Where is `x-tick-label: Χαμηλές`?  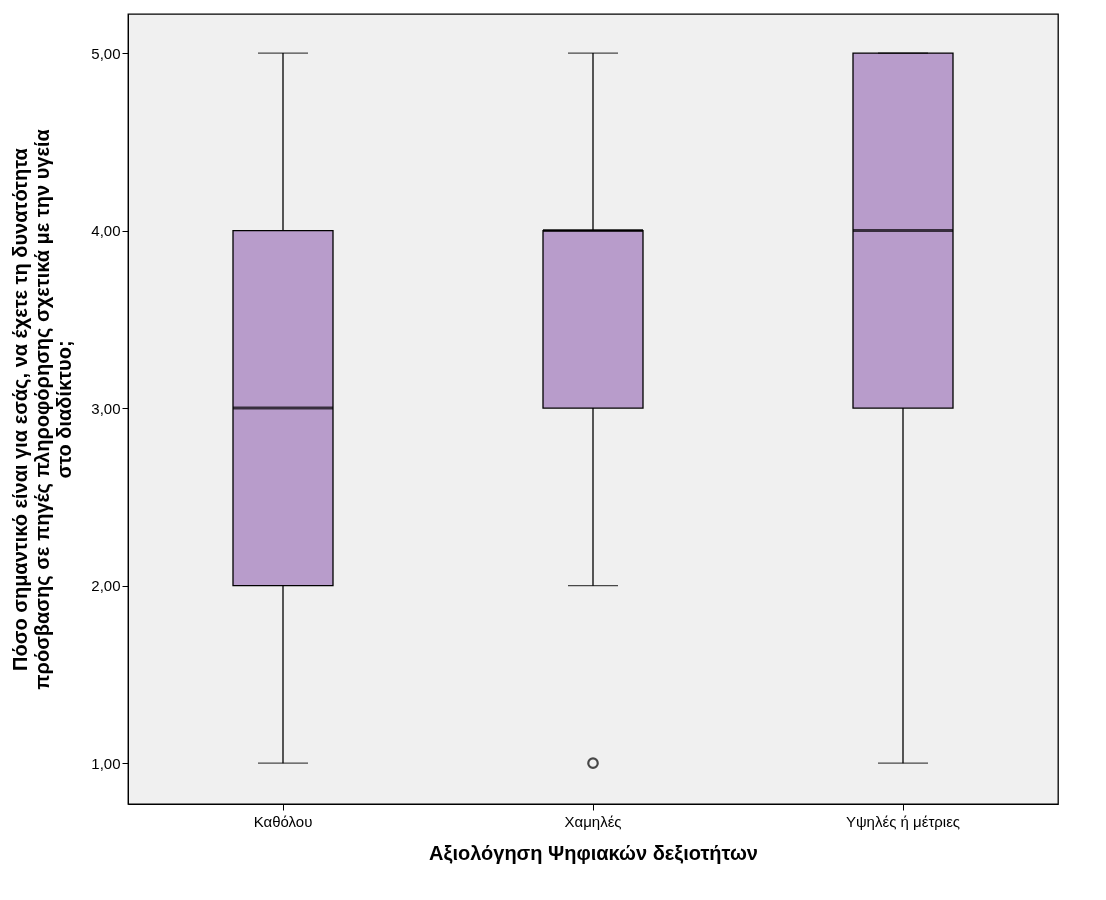 x-tick-label: Χαμηλές is located at coordinates (593, 821).